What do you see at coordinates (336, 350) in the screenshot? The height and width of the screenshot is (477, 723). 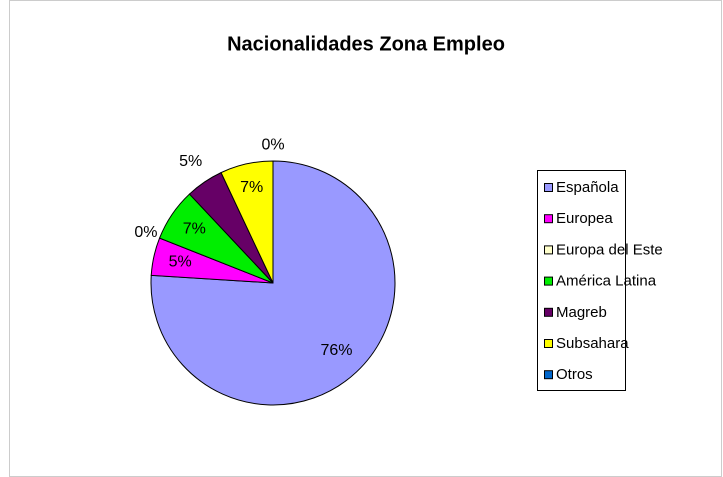 I see `data-label: 76%` at bounding box center [336, 350].